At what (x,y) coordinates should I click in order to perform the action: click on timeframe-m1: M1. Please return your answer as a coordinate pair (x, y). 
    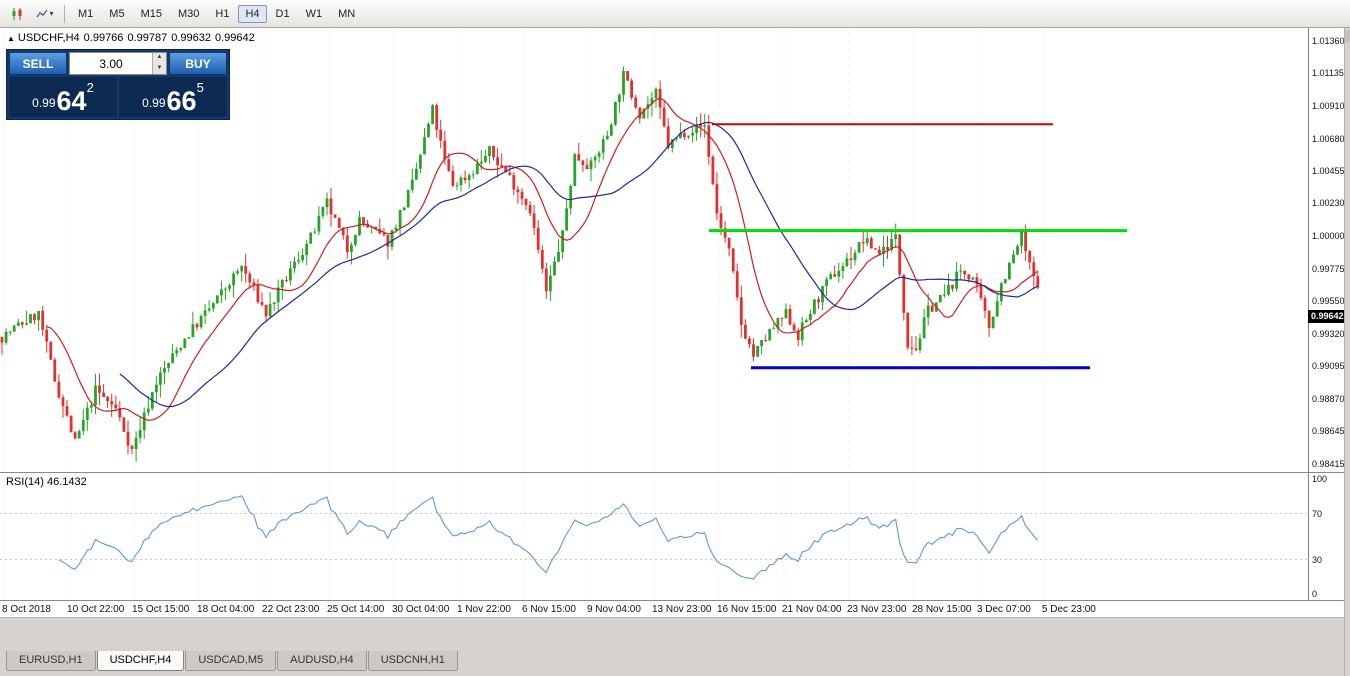
    Looking at the image, I should click on (86, 13).